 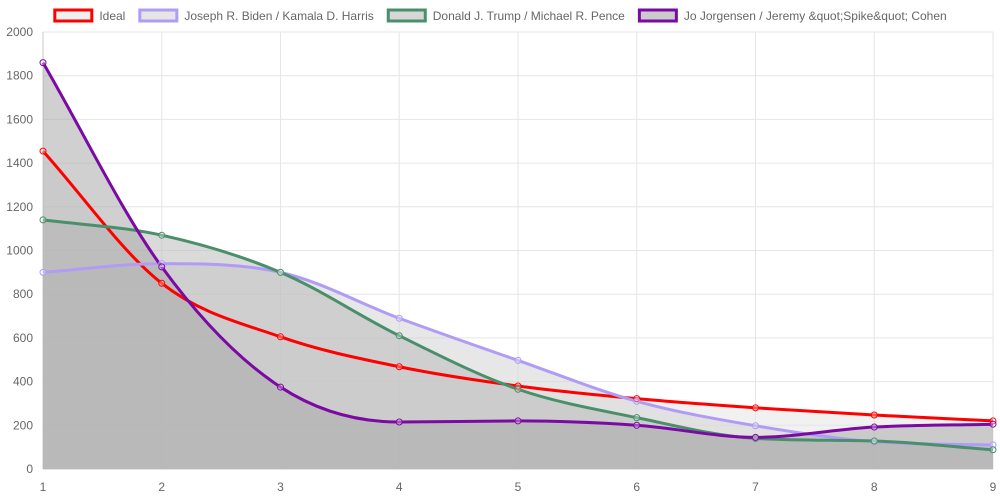 I want to click on legend-item-1: Joseph R. Biden / Kamala D. Harris, so click(x=256, y=15).